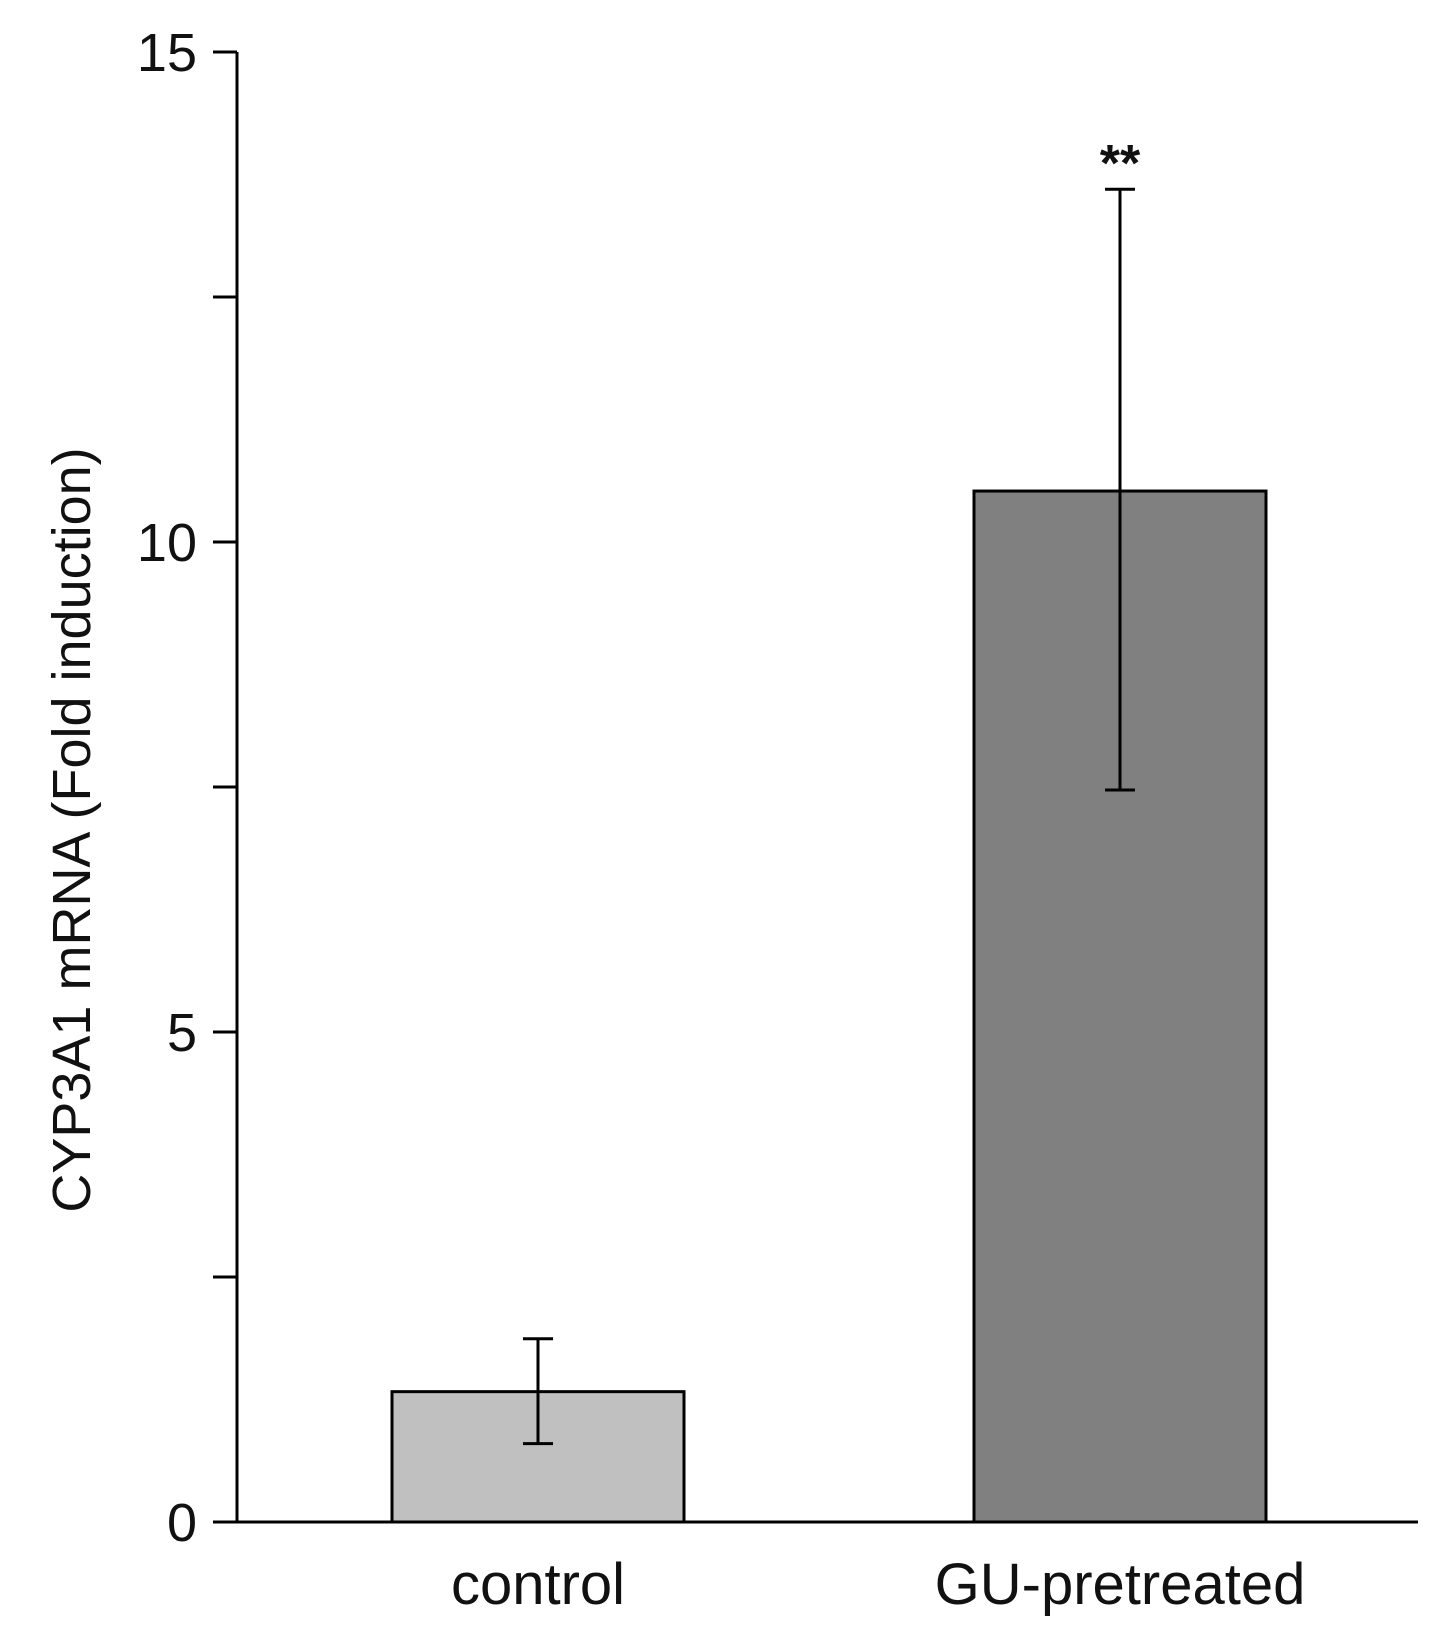 The image size is (1444, 1644). What do you see at coordinates (167, 543) in the screenshot?
I see `y-tick-label: 10` at bounding box center [167, 543].